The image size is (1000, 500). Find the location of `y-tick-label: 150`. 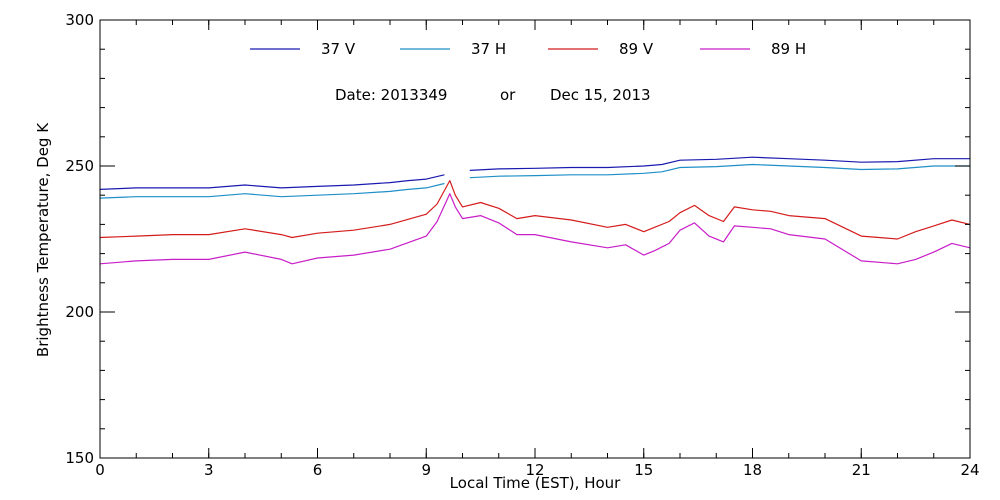

y-tick-label: 150 is located at coordinates (79, 458).